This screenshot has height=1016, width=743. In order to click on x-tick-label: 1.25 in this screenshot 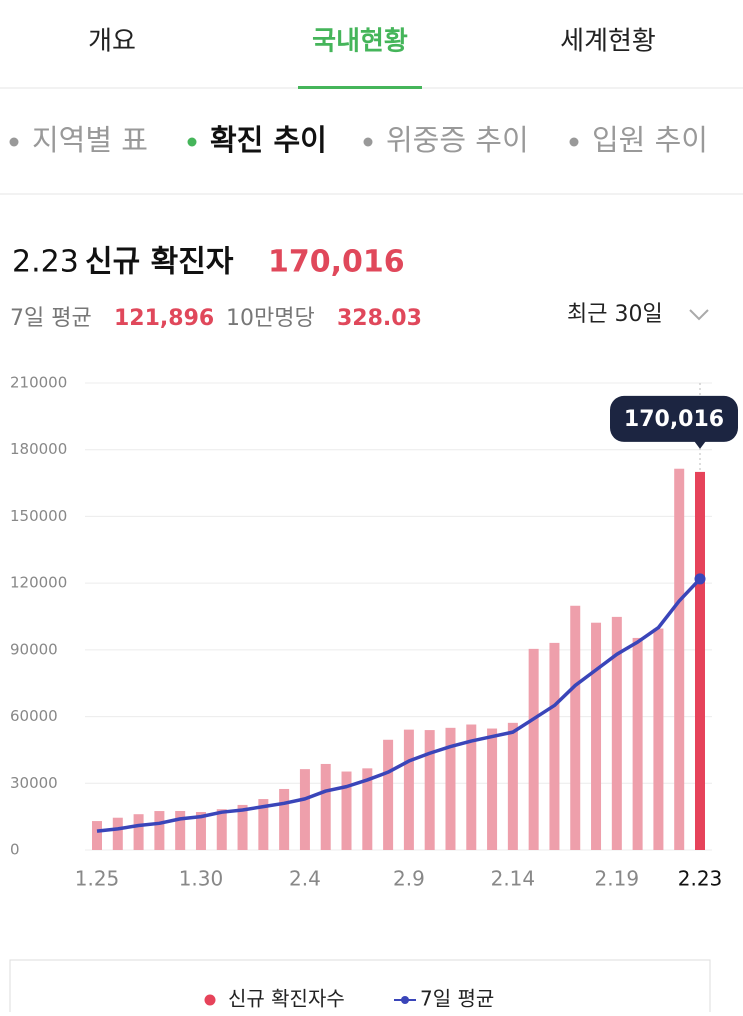, I will do `click(97, 879)`.